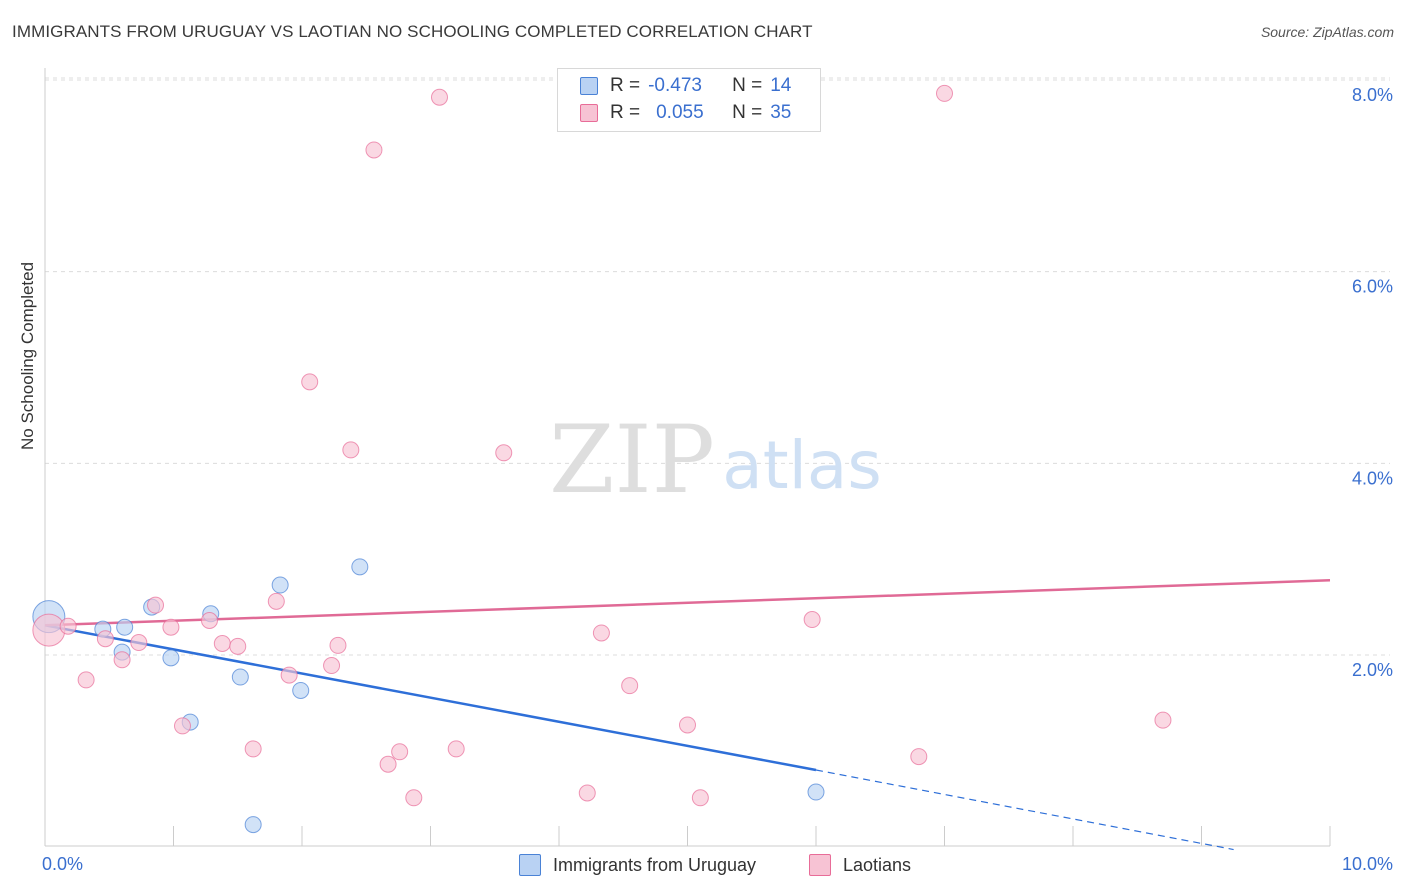  I want to click on y-tick-label: 6.0%, so click(1372, 287).